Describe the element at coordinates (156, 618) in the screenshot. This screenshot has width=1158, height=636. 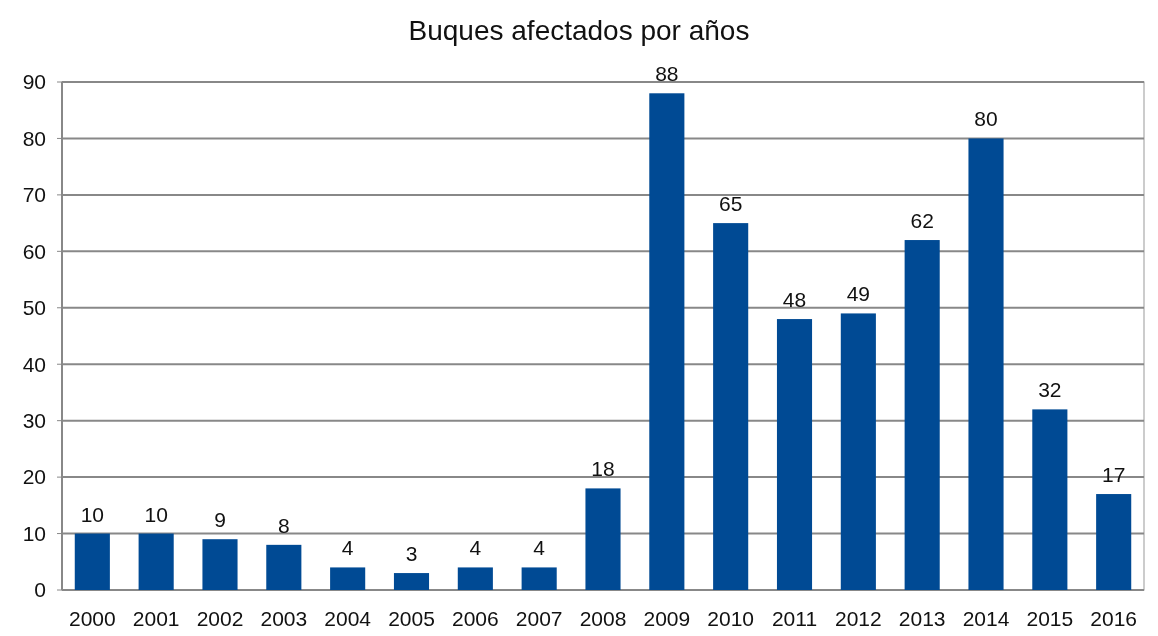
I see `x-tick-label: 2001` at that location.